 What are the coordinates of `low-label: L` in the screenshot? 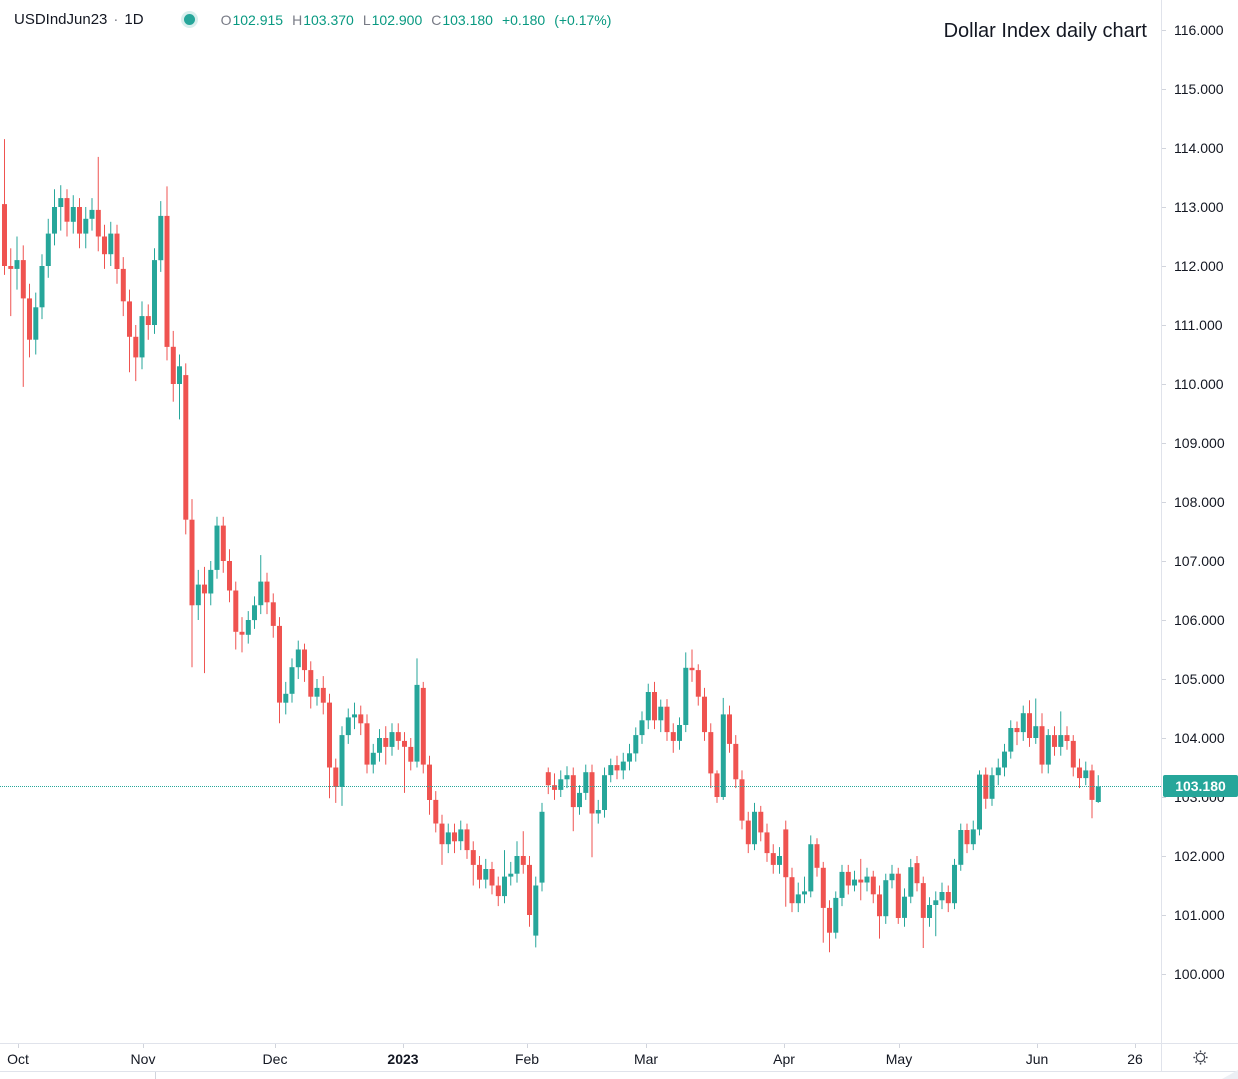 It's located at (366, 19).